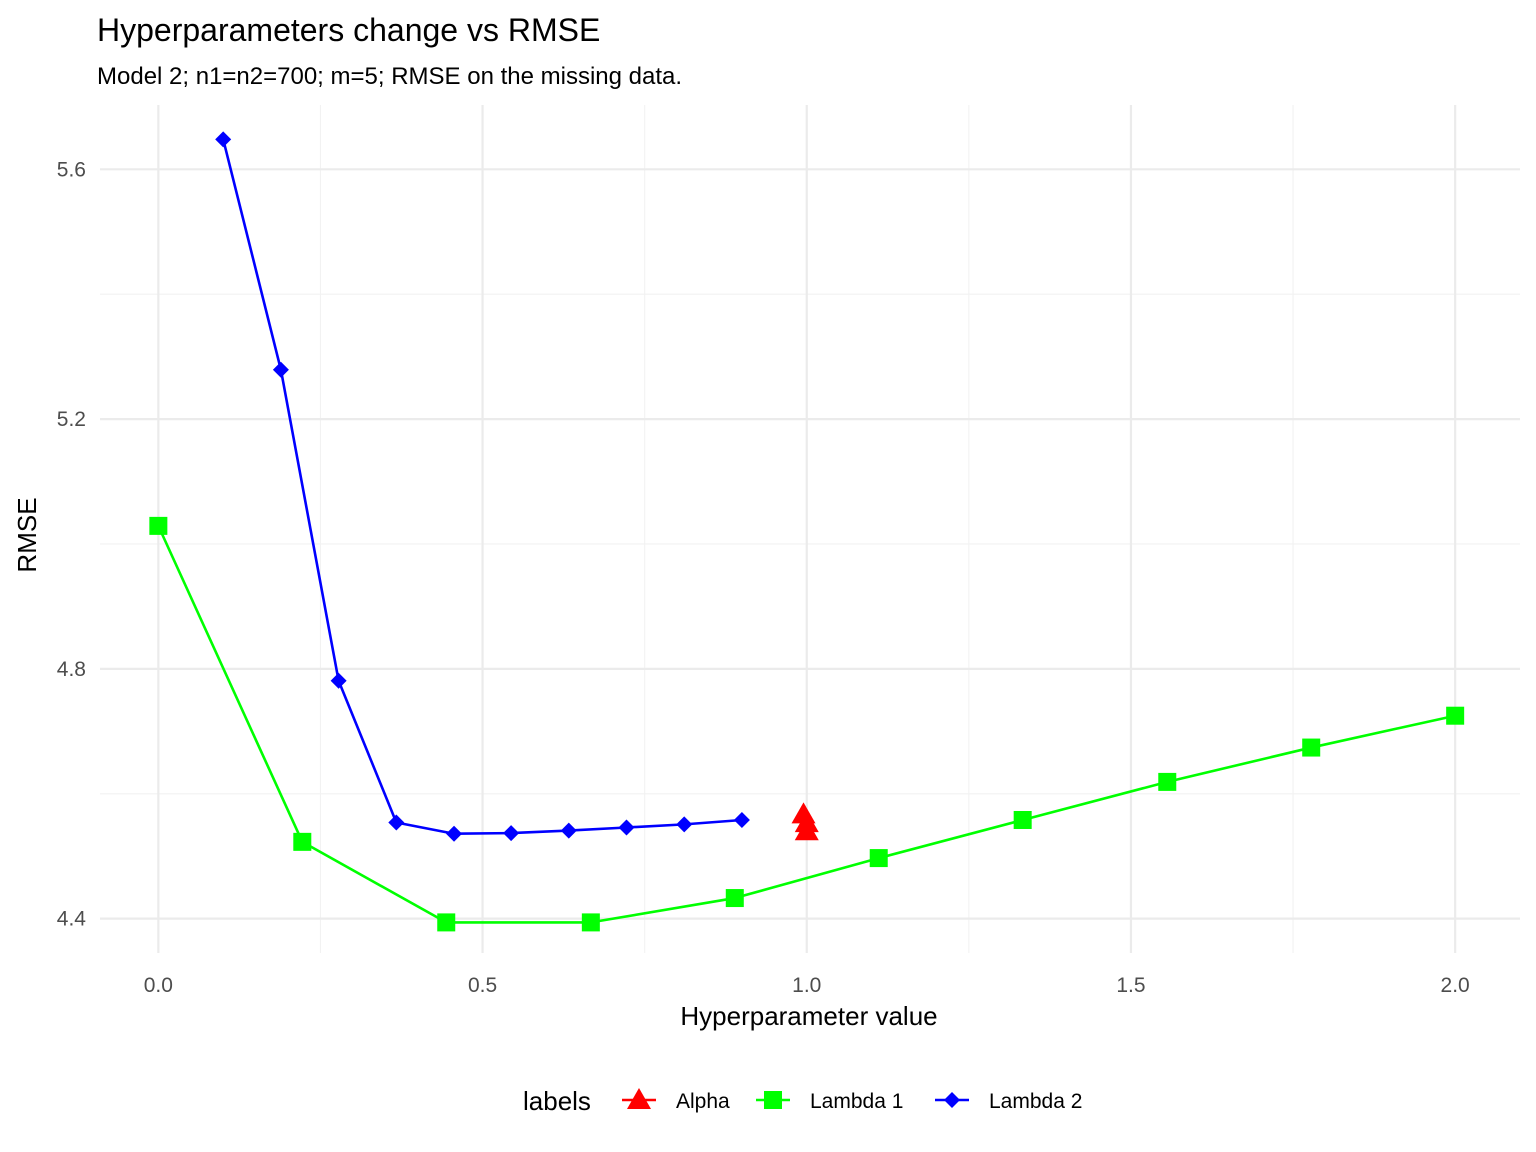 This screenshot has height=1152, width=1536. What do you see at coordinates (72, 544) in the screenshot?
I see `y-axis-tick-labels: 4.4 4.8 5.2 5.6` at bounding box center [72, 544].